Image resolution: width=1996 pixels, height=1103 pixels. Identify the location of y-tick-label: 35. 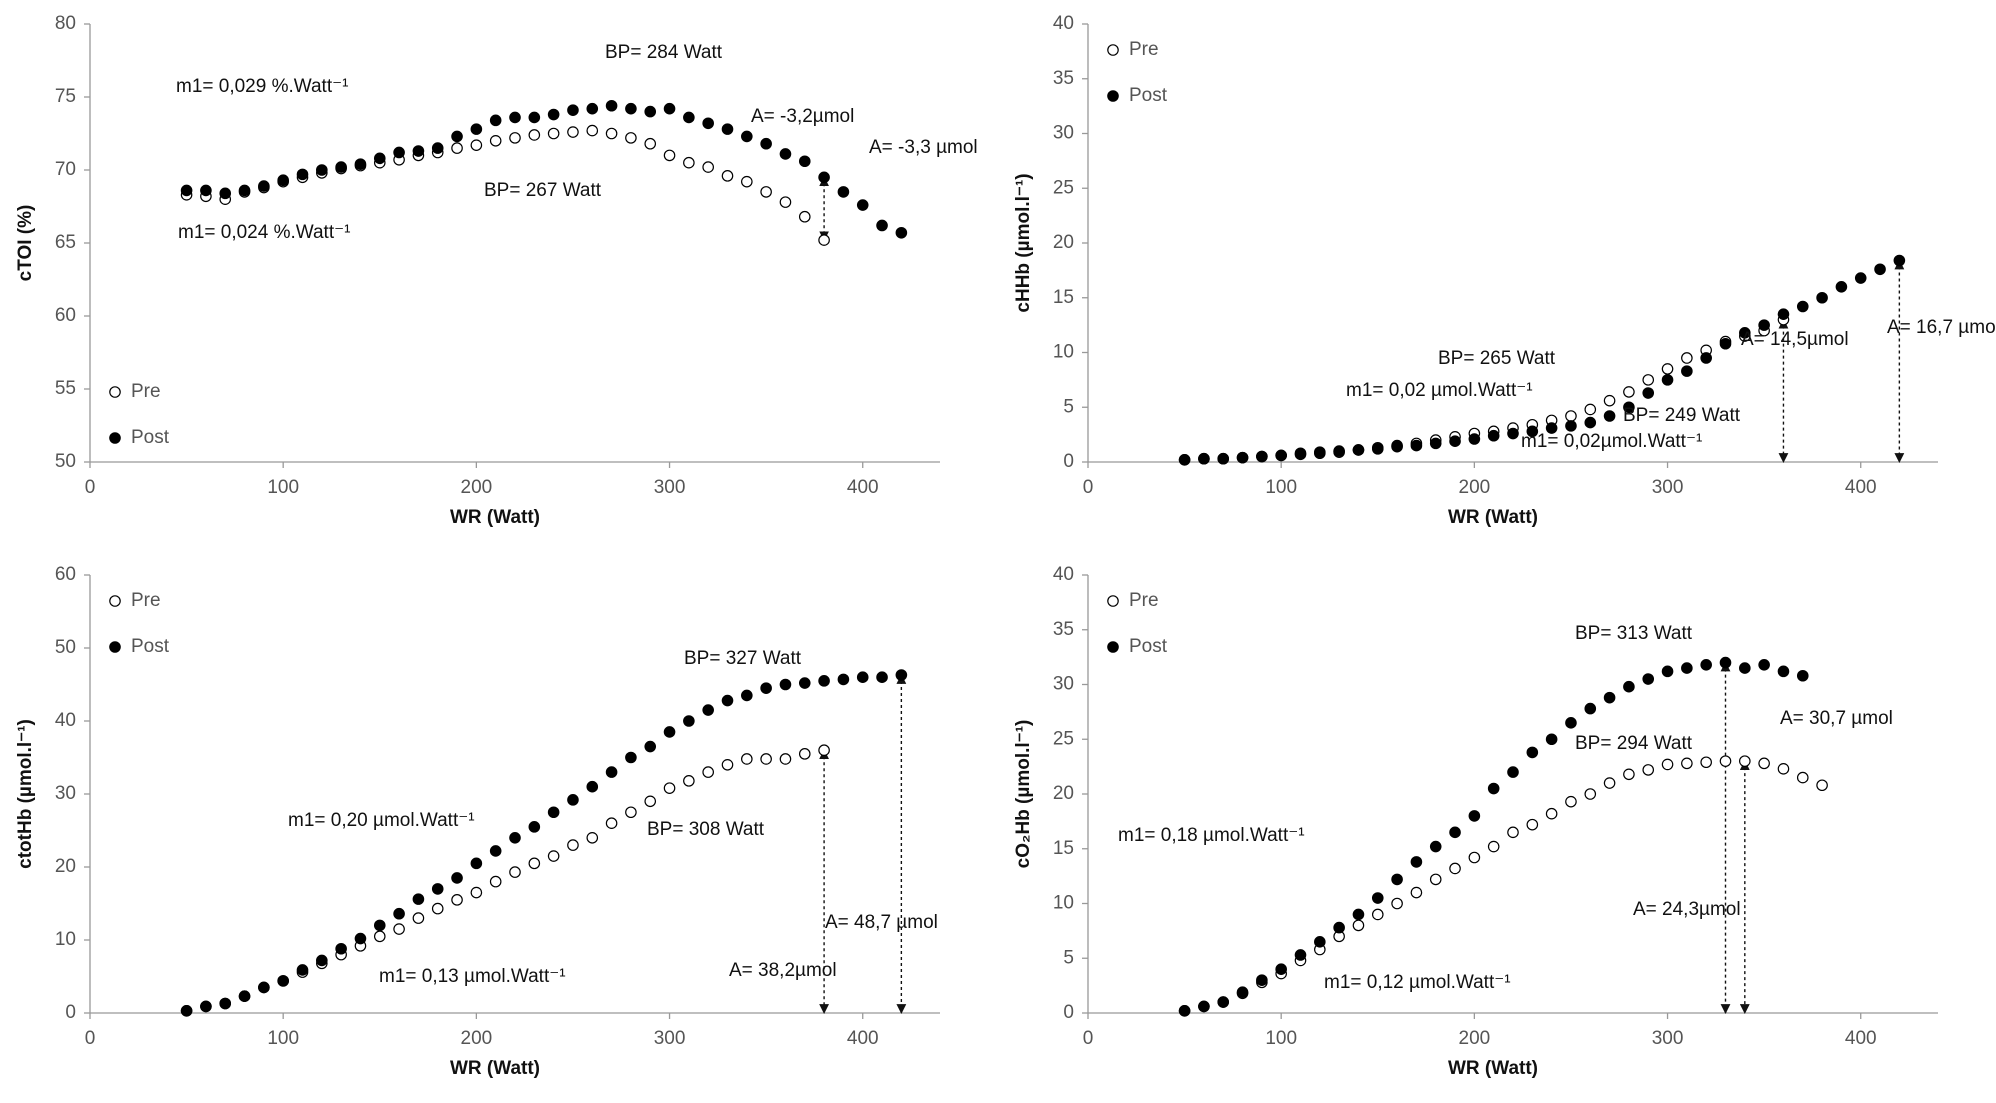
(1063, 629).